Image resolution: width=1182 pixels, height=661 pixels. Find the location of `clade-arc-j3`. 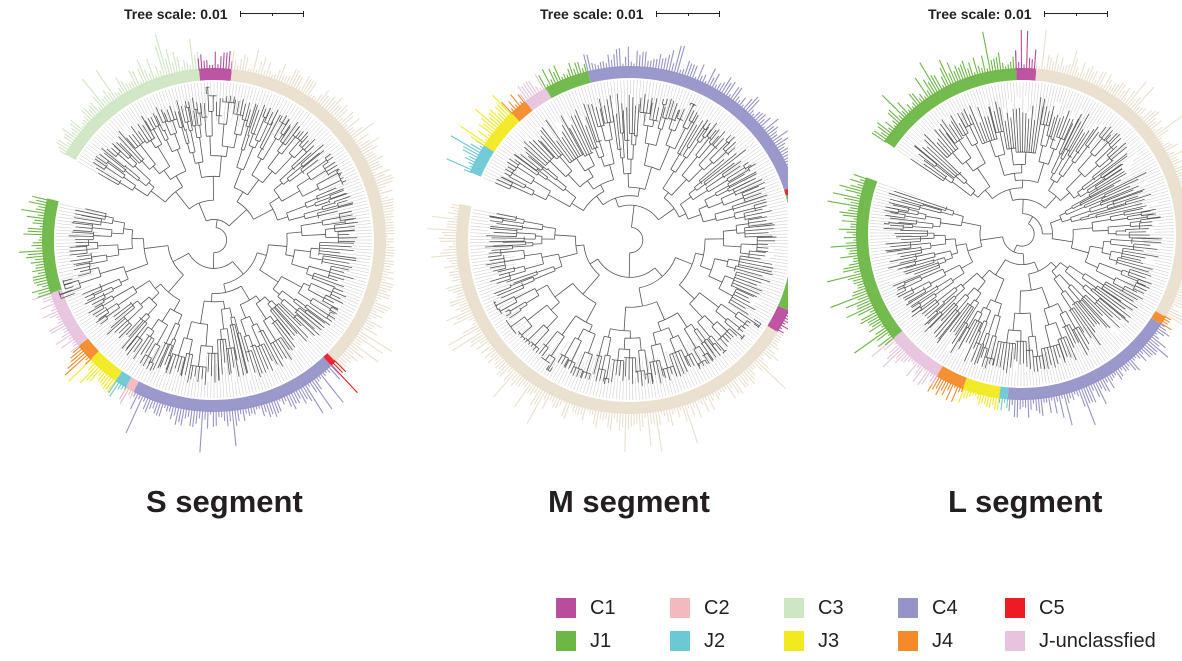

clade-arc-j3 is located at coordinates (106, 366).